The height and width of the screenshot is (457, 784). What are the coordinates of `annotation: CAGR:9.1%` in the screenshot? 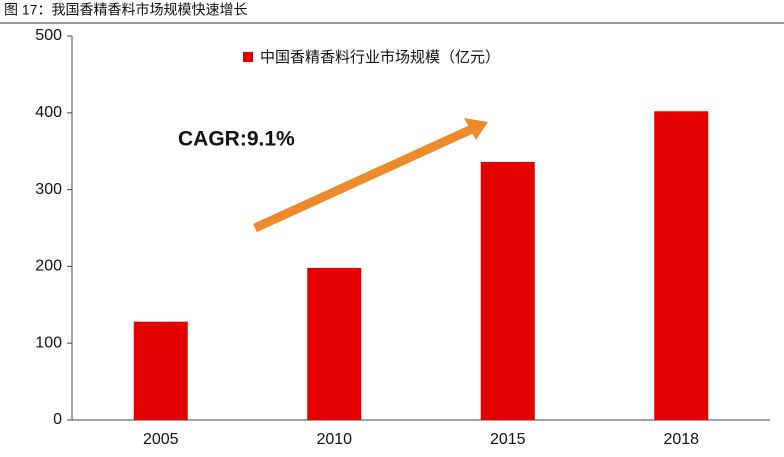 It's located at (236, 139).